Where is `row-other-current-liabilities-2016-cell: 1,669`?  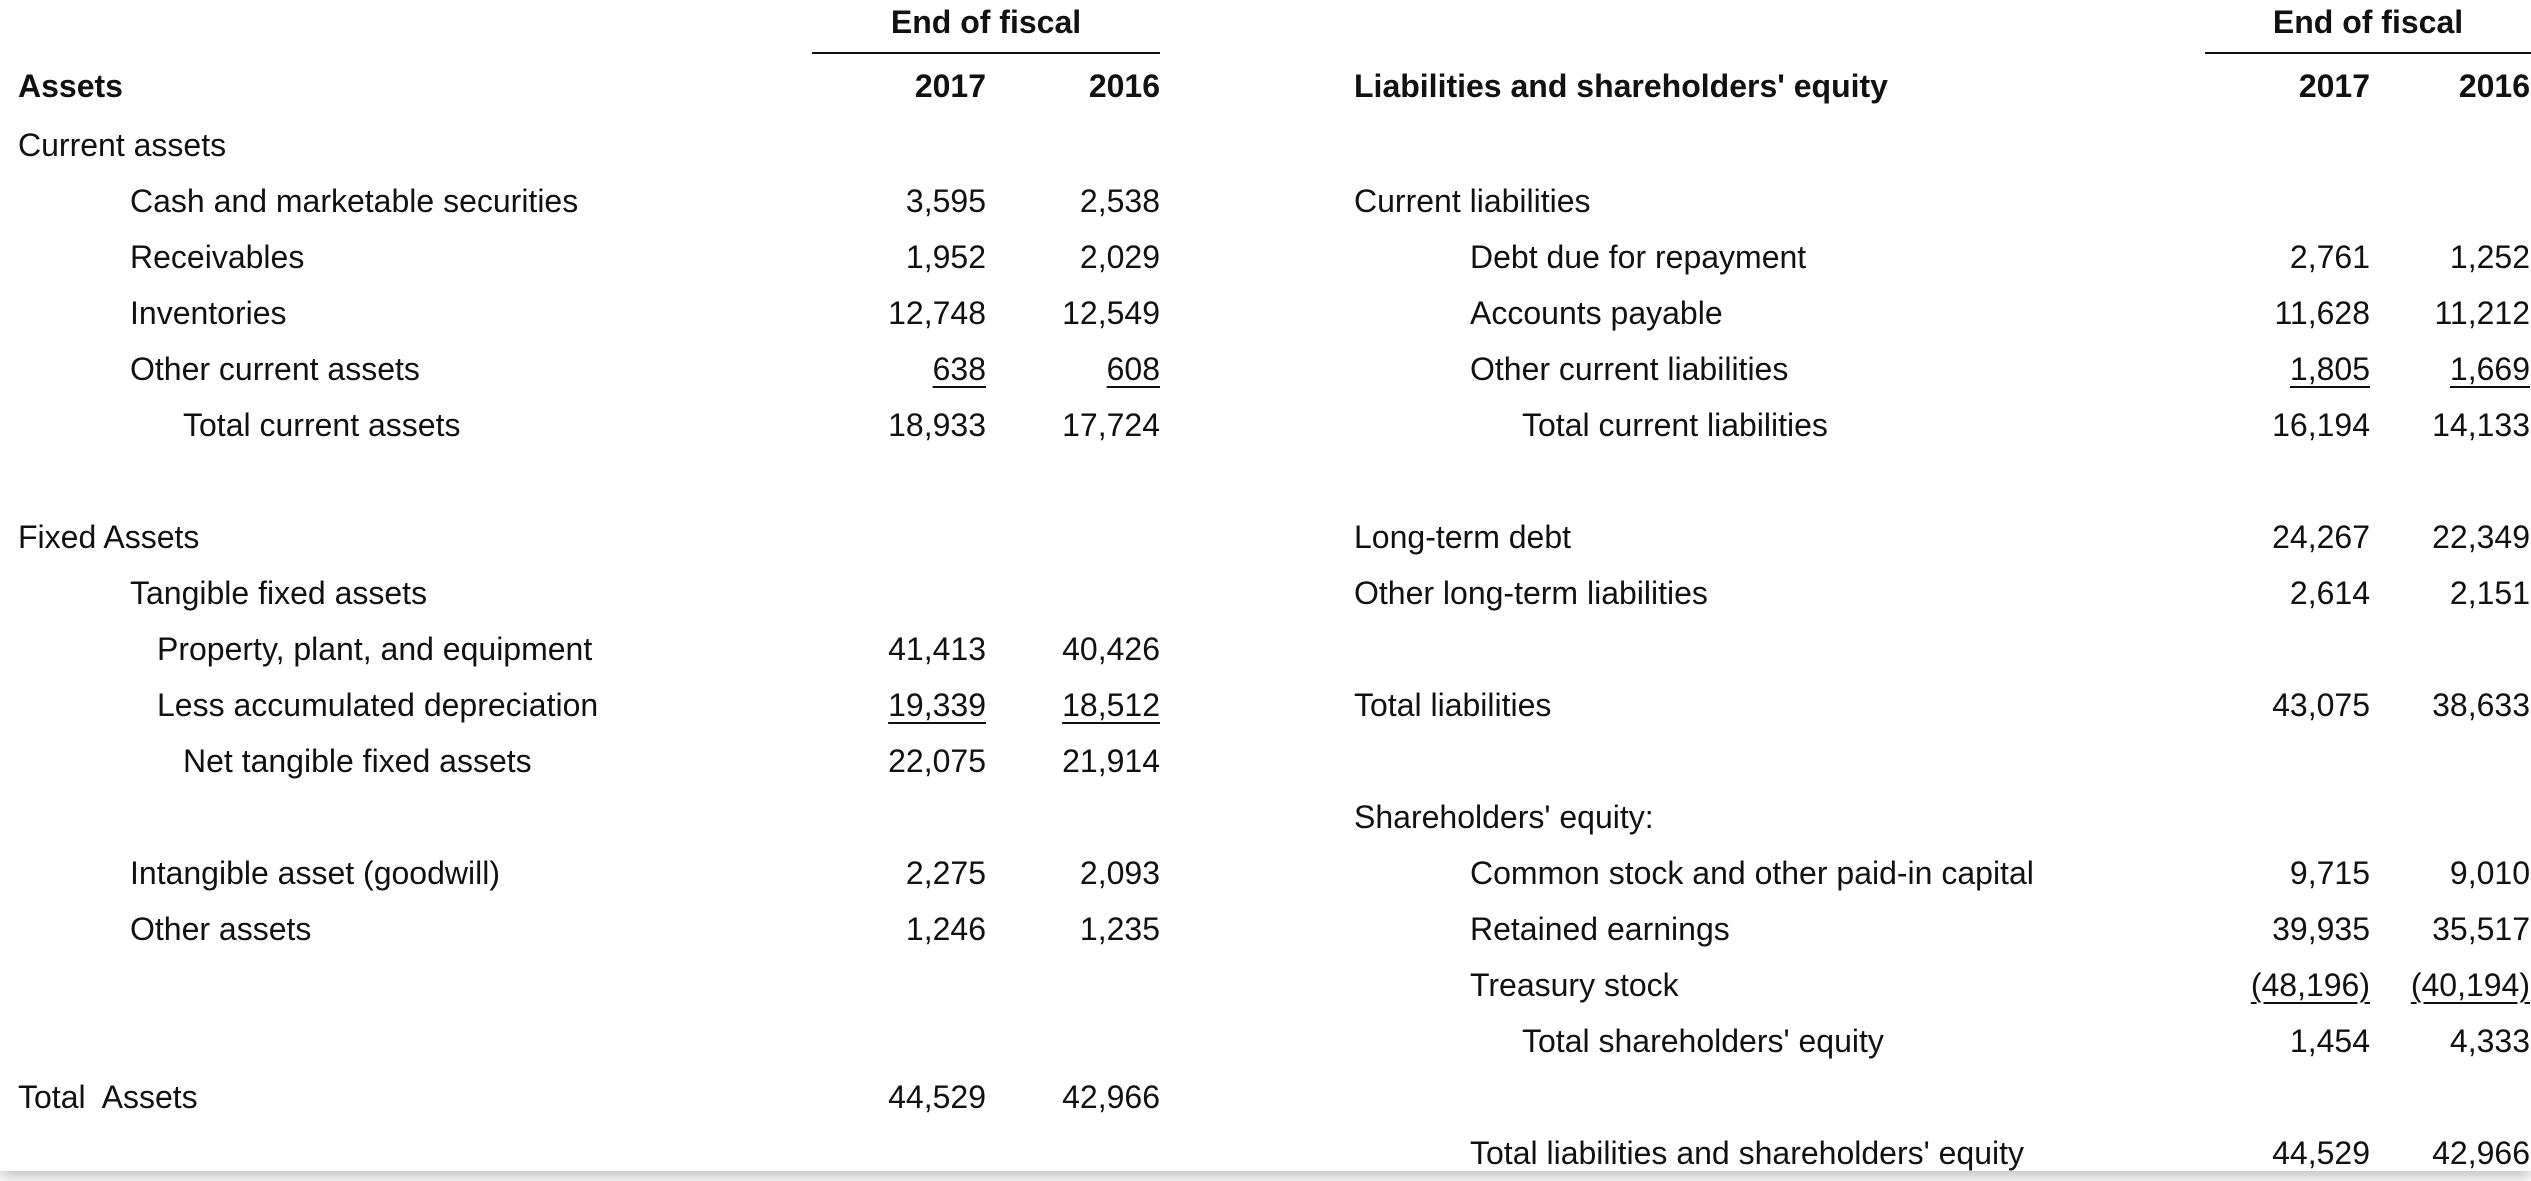
row-other-current-liabilities-2016-cell: 1,669 is located at coordinates (2455, 369).